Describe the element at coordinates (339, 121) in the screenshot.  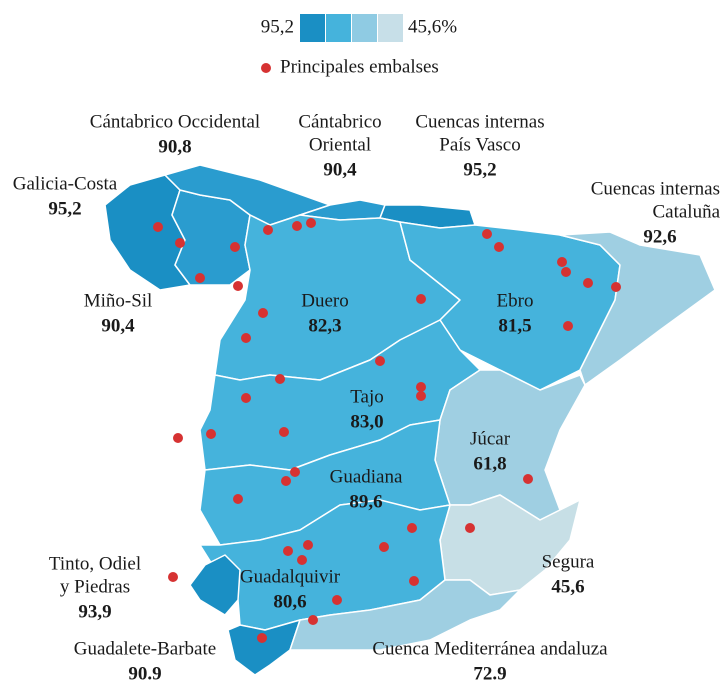
I see `basin-name: Cántabrico` at that location.